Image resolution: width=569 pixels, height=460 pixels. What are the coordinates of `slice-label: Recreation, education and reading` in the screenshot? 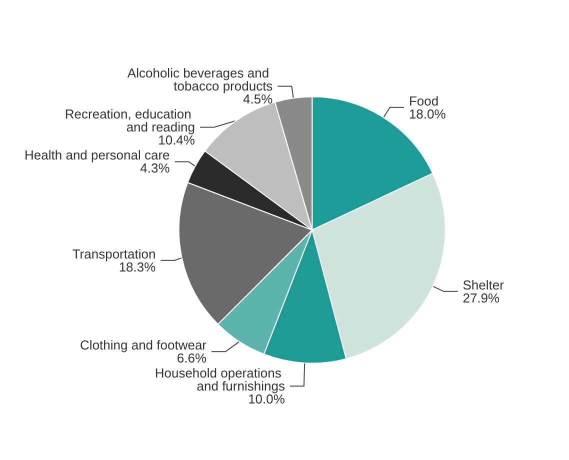 It's located at (129, 120).